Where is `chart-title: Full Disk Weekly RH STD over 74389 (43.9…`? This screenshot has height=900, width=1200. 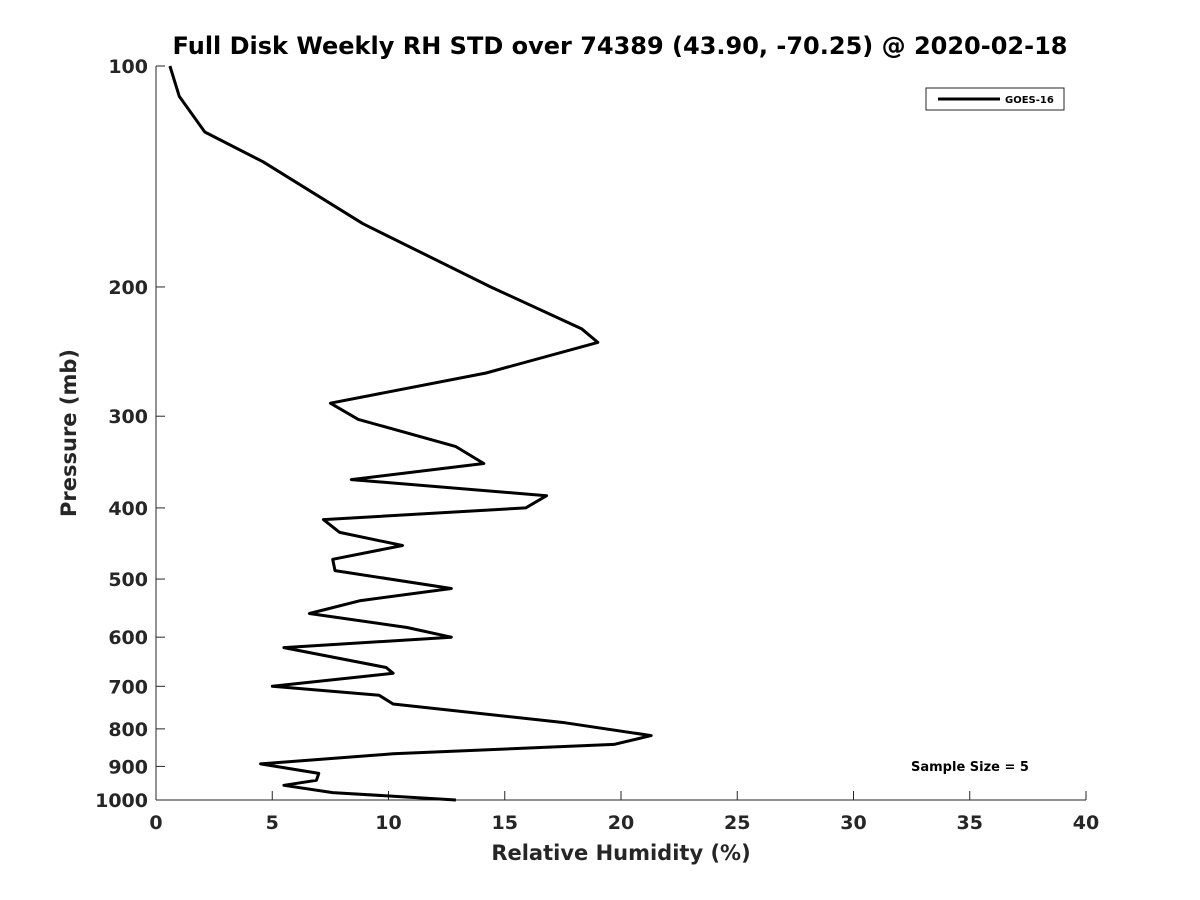 chart-title: Full Disk Weekly RH STD over 74389 (43.9… is located at coordinates (620, 46).